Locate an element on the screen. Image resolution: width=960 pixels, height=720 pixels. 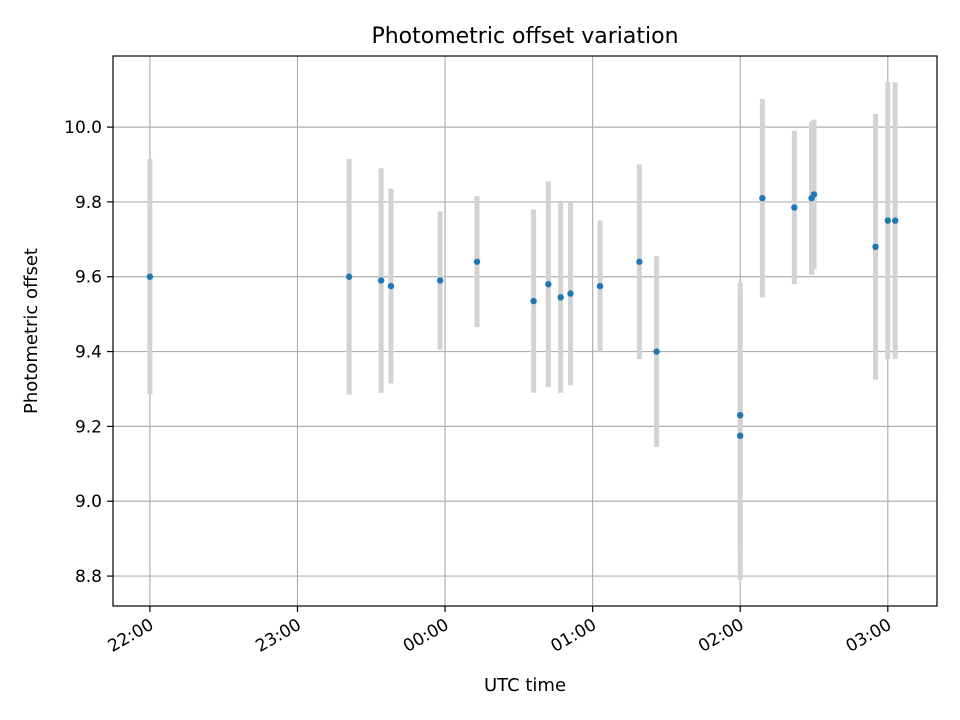
y-tick-label: 9.4 is located at coordinates (88, 353).